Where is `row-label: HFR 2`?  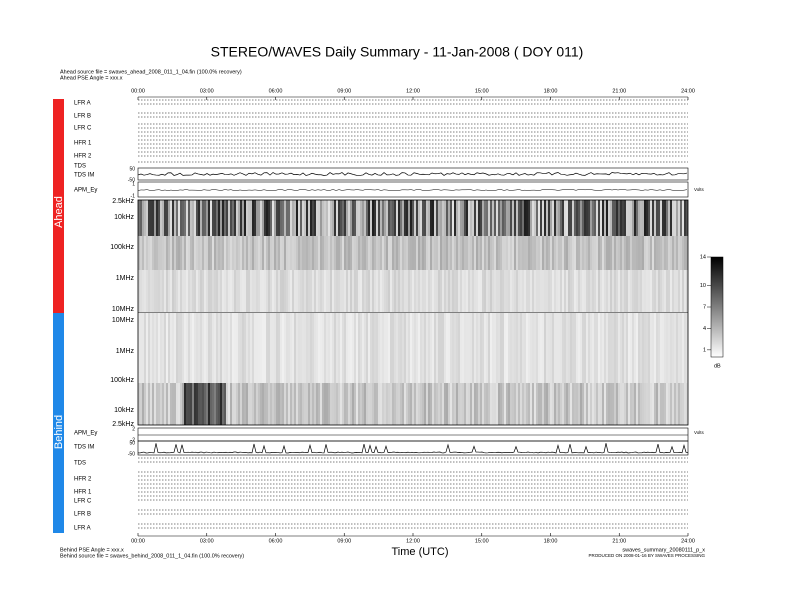
row-label: HFR 2 is located at coordinates (83, 480).